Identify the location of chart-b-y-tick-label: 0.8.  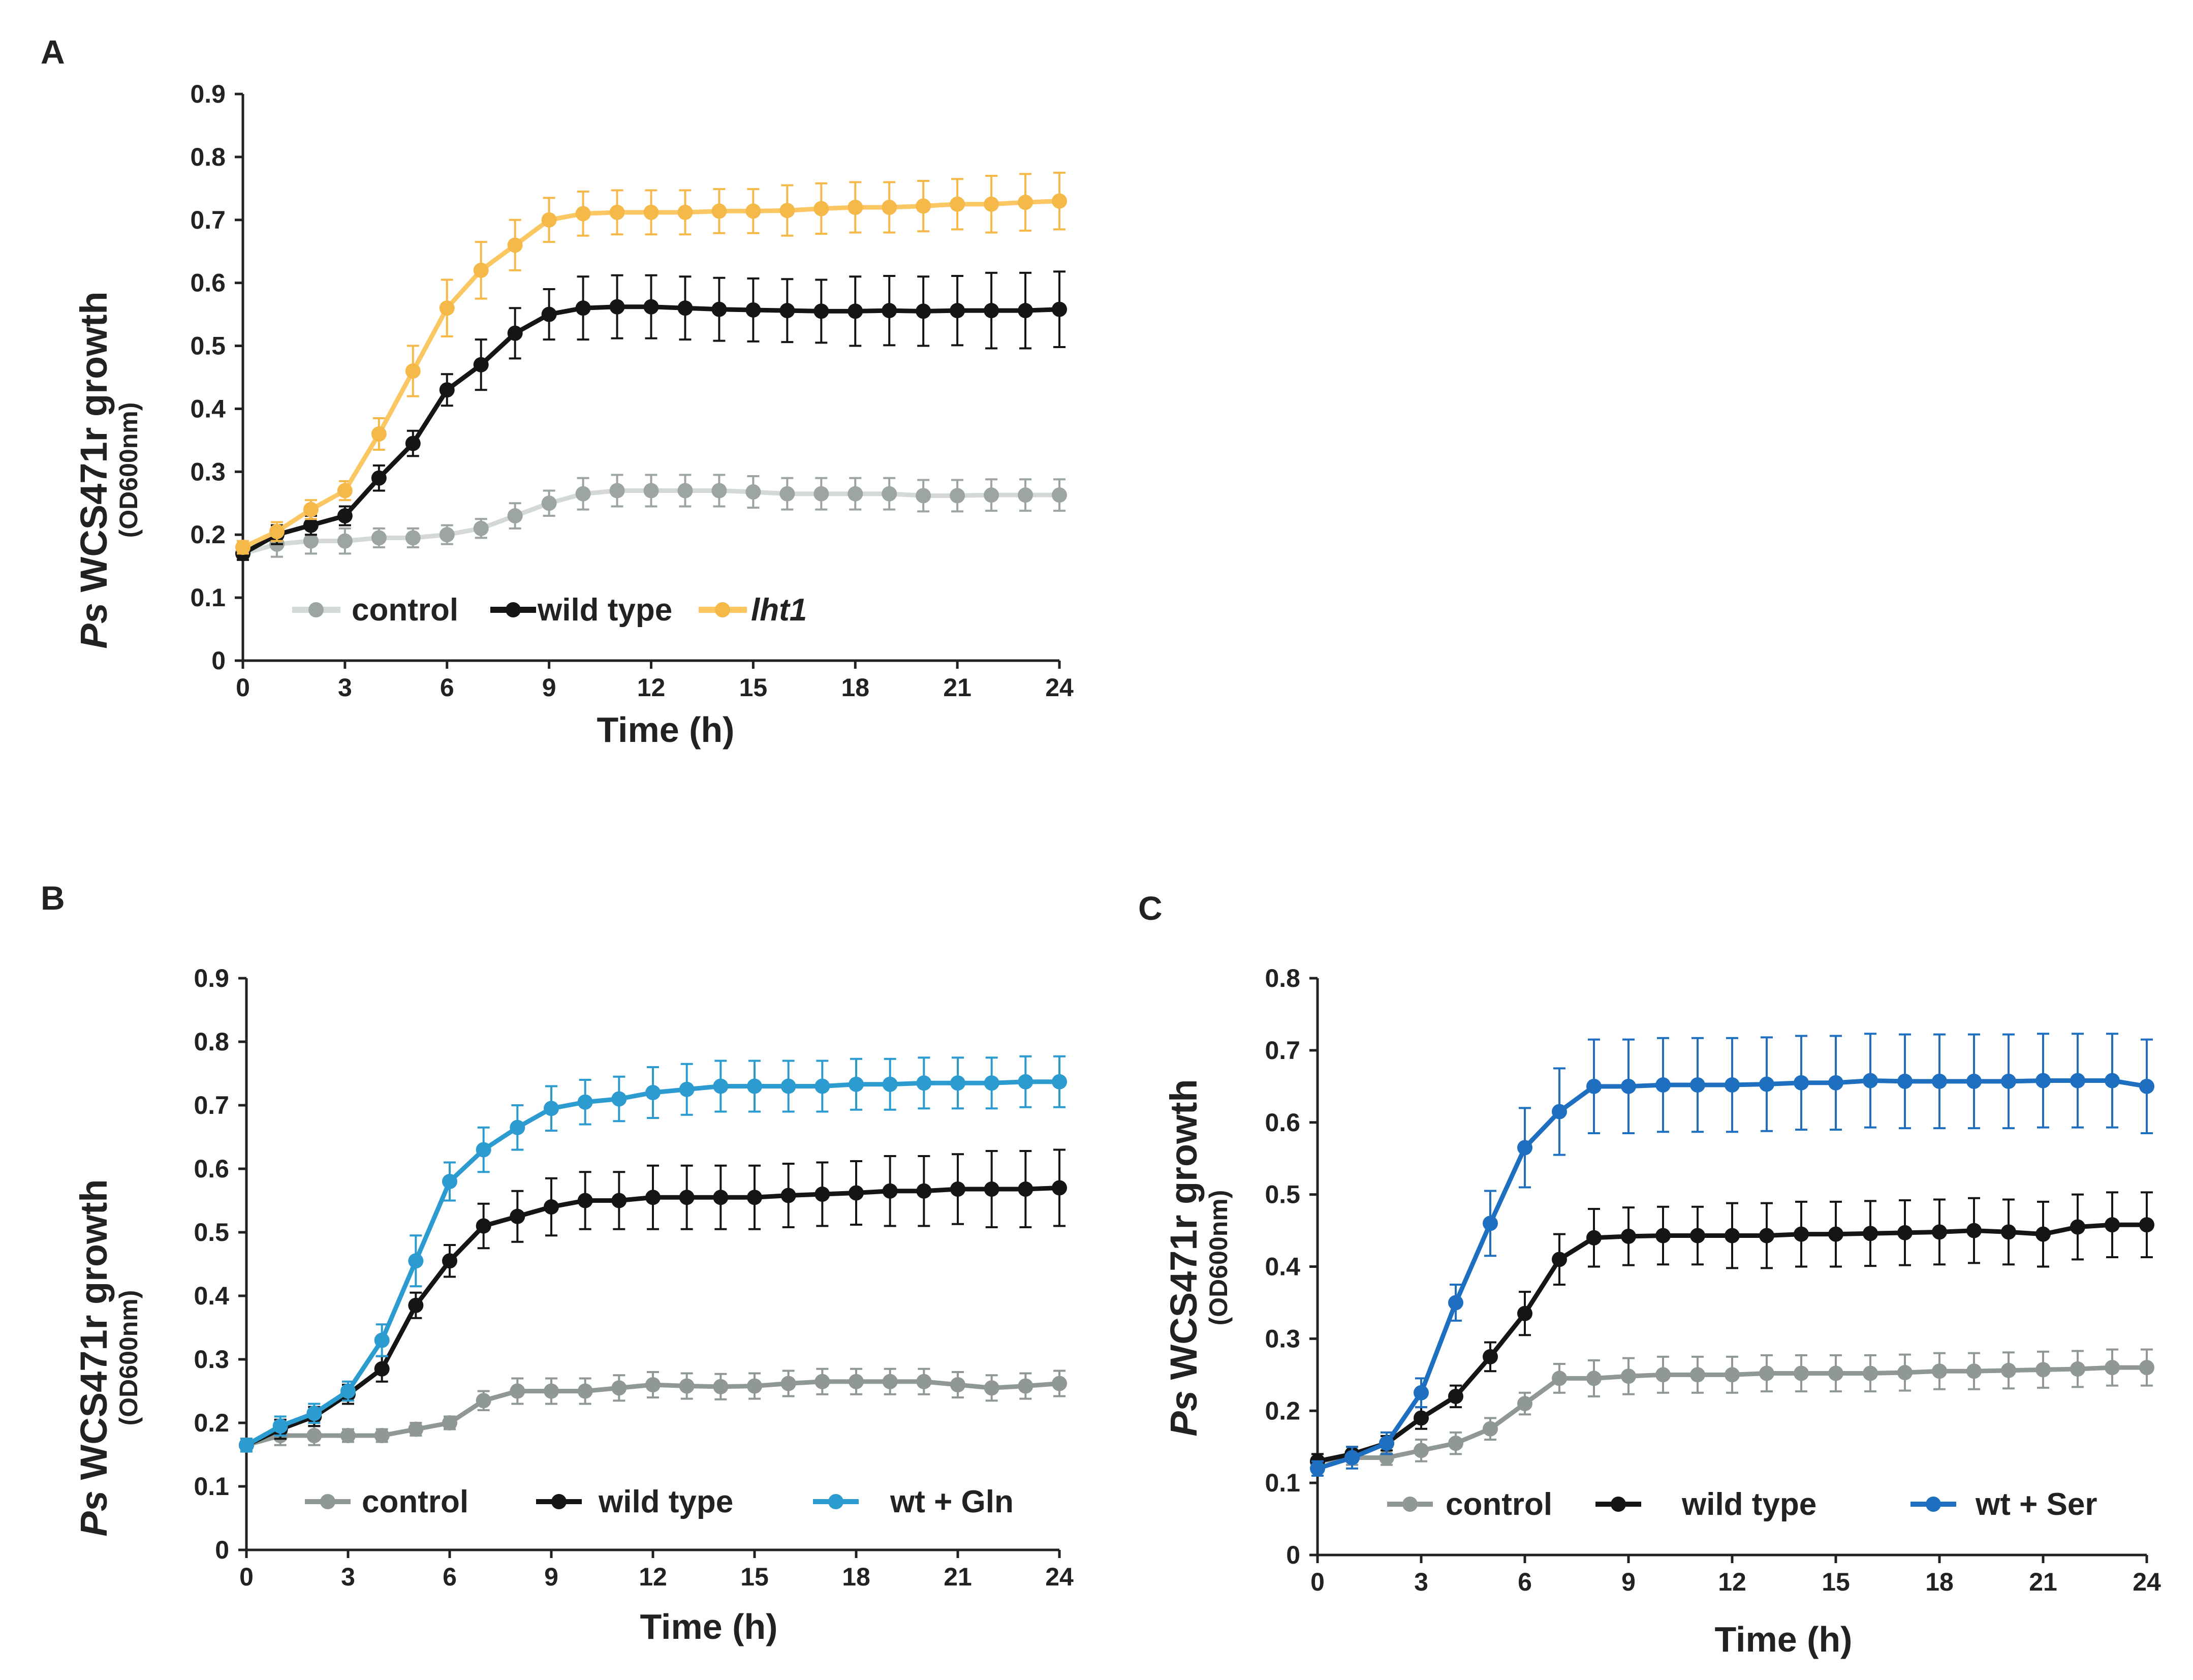
(211, 1042).